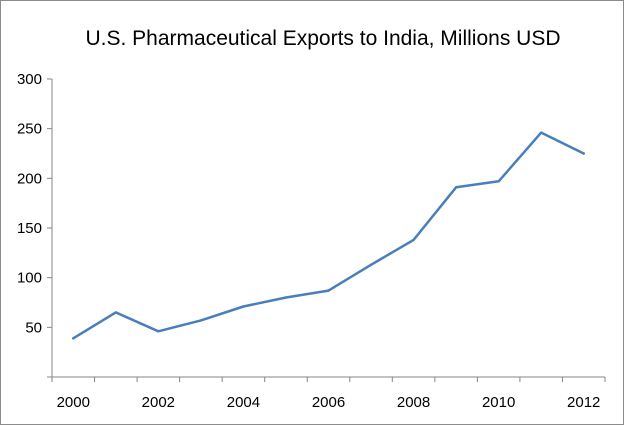 Image resolution: width=626 pixels, height=427 pixels. I want to click on x-axis-ticks: 2000 2002 2004 2006 2008 2010 2012, so click(328, 394).